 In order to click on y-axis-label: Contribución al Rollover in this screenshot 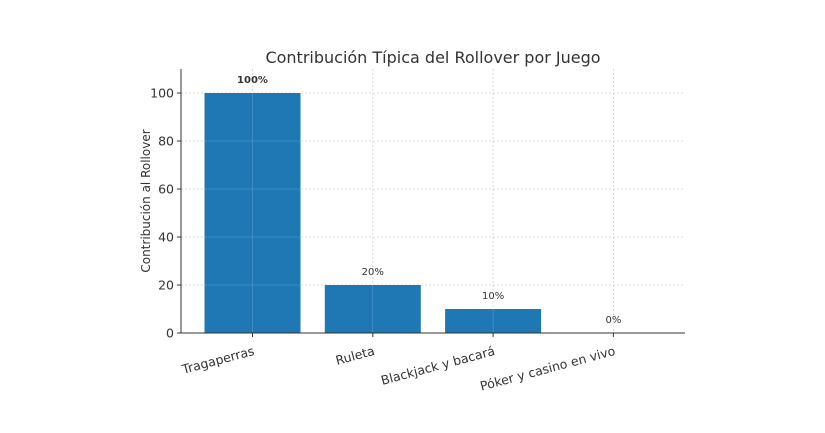, I will do `click(146, 200)`.